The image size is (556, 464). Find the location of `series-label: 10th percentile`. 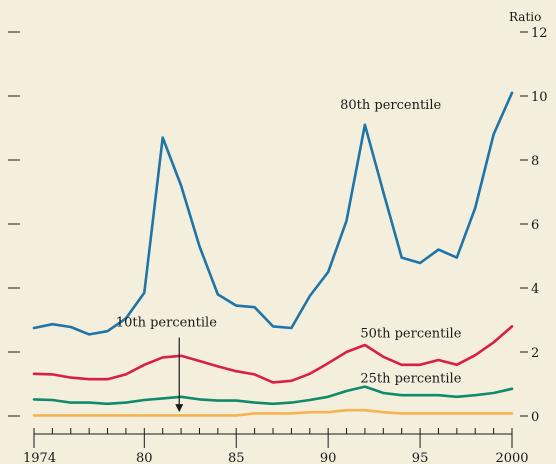

series-label: 10th percentile is located at coordinates (166, 322).